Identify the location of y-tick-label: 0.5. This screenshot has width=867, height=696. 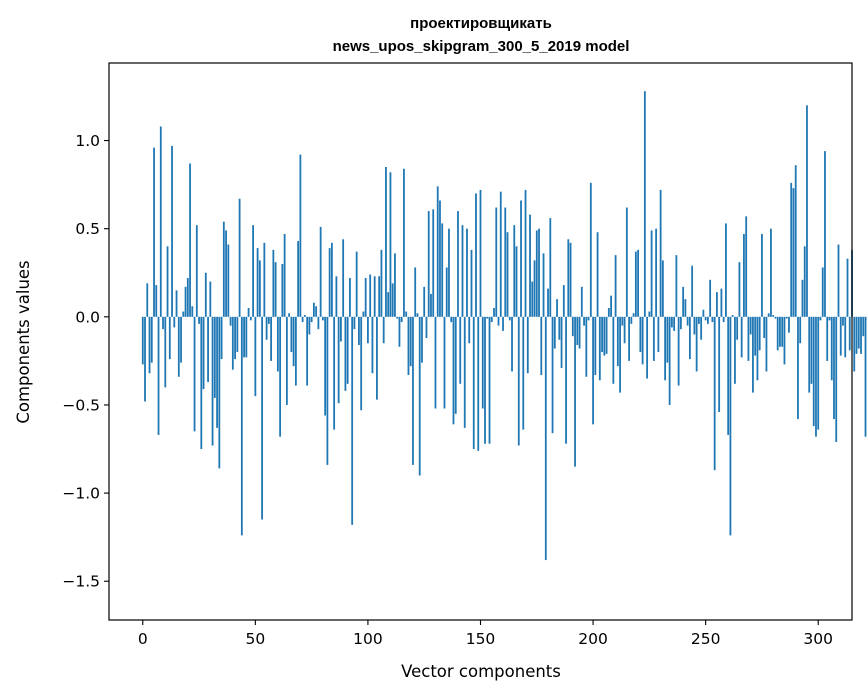
(87, 229).